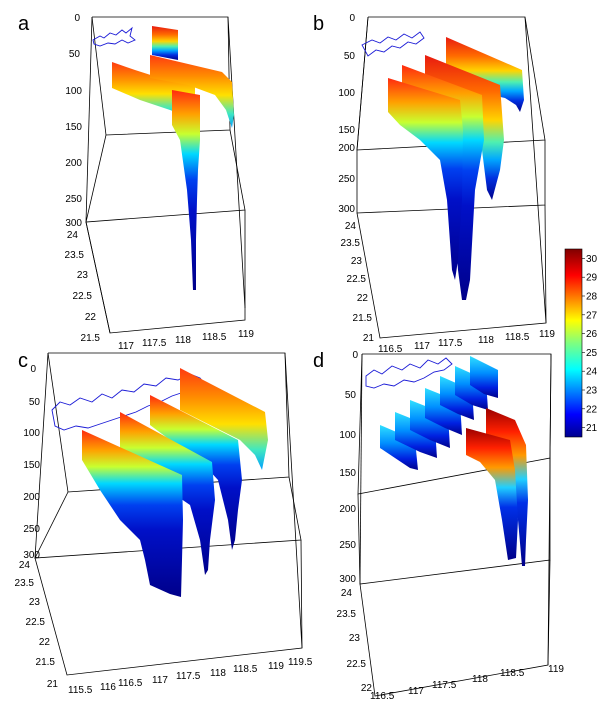 The height and width of the screenshot is (703, 604). I want to click on panel-b-lon-ticks: 116.5 117 117.5 118 118.5 119, so click(466, 342).